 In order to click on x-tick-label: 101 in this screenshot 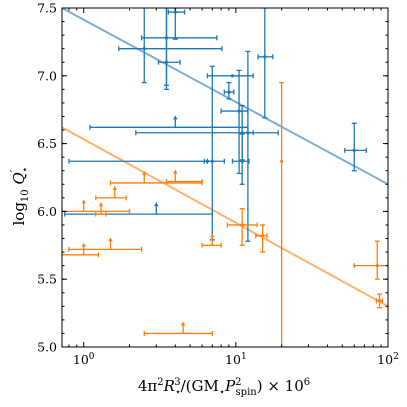, I will do `click(236, 359)`.